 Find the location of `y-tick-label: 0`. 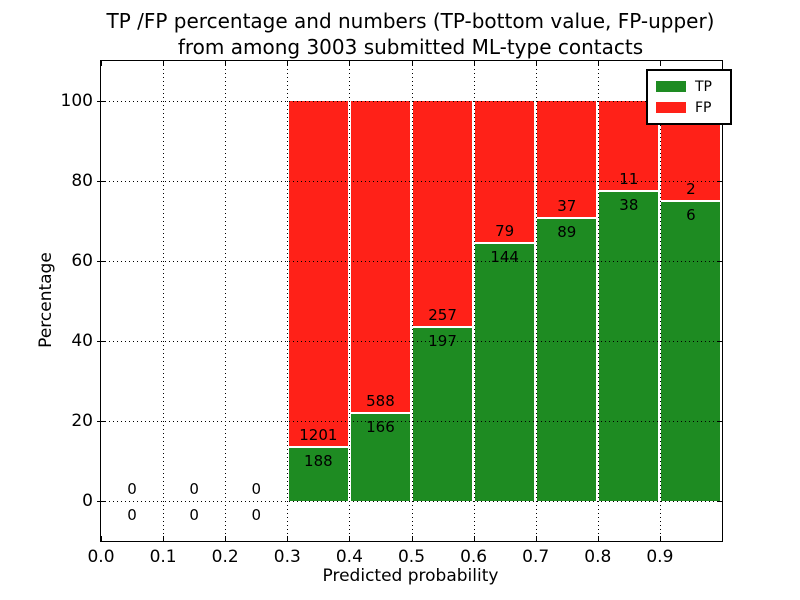

y-tick-label: 0 is located at coordinates (87, 501).